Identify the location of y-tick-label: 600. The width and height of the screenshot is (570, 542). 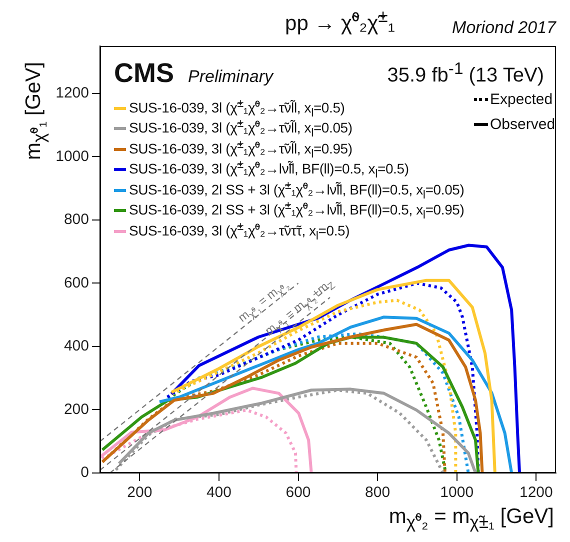
(76, 283).